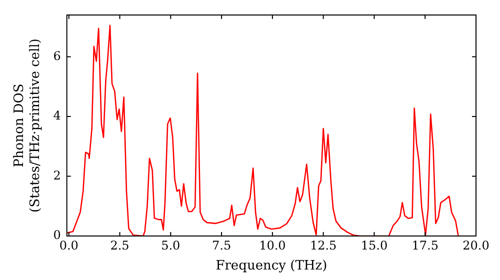 This screenshot has height=280, width=500. I want to click on x-tick-label: 10.0, so click(272, 245).